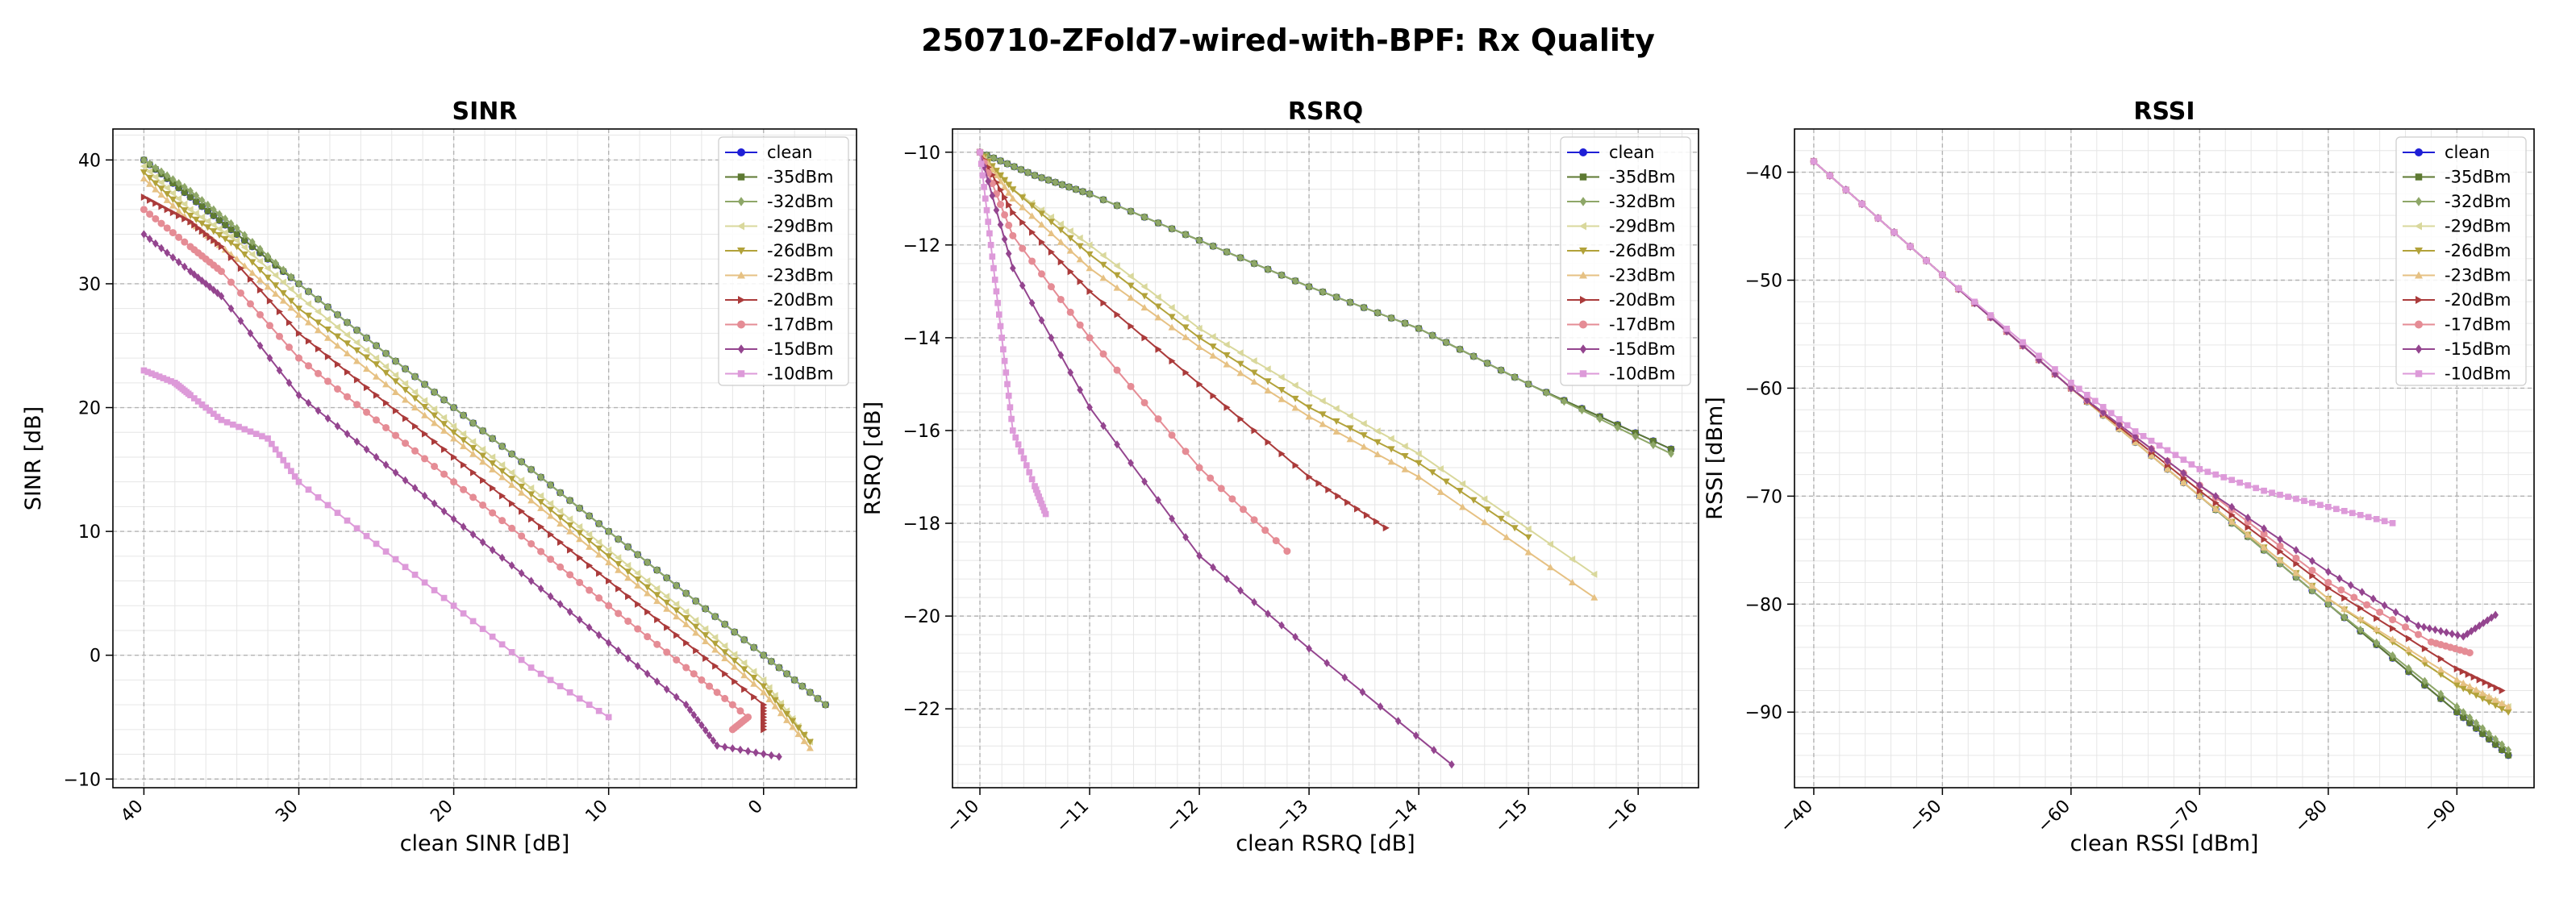 Image resolution: width=2576 pixels, height=903 pixels. Describe the element at coordinates (1642, 325) in the screenshot. I see `legend-label: -17dBm` at that location.